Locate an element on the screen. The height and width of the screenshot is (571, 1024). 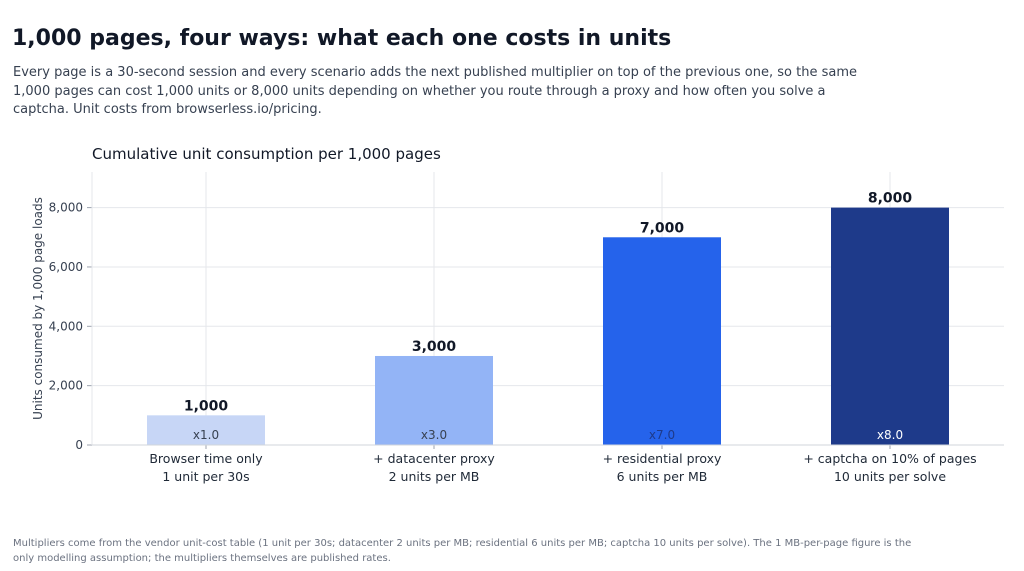
bar-value-label: 7,000 is located at coordinates (662, 228).